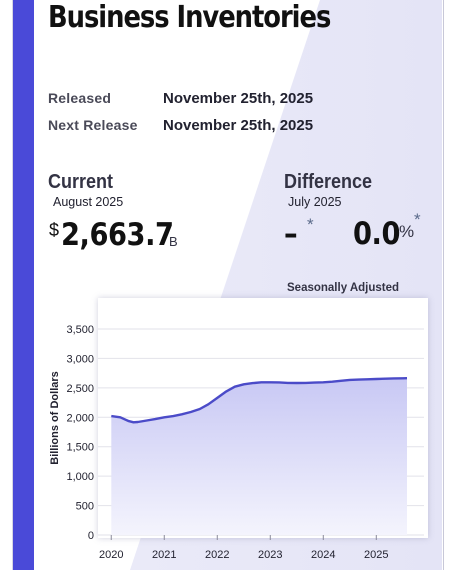 The height and width of the screenshot is (570, 470). What do you see at coordinates (189, 17) in the screenshot?
I see `page-title: Business Inventories` at bounding box center [189, 17].